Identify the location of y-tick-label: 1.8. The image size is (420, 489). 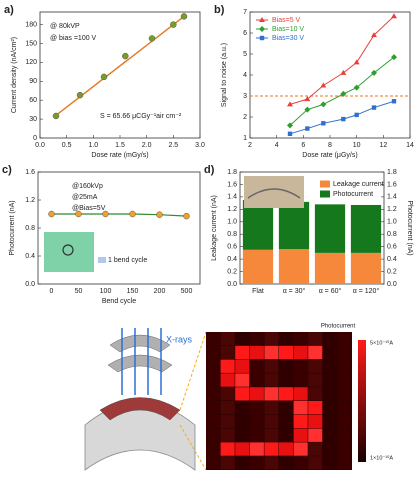
(232, 172).